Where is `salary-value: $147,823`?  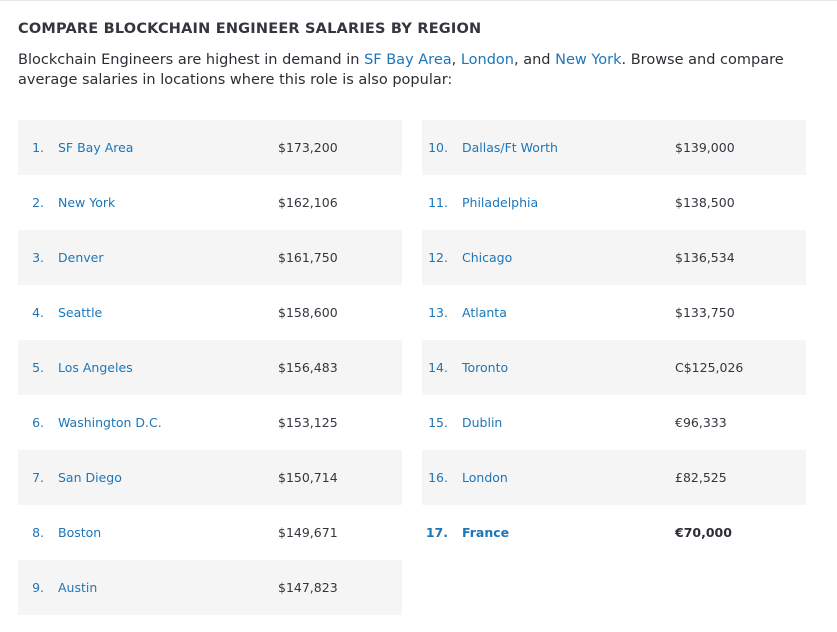
salary-value: $147,823 is located at coordinates (308, 587).